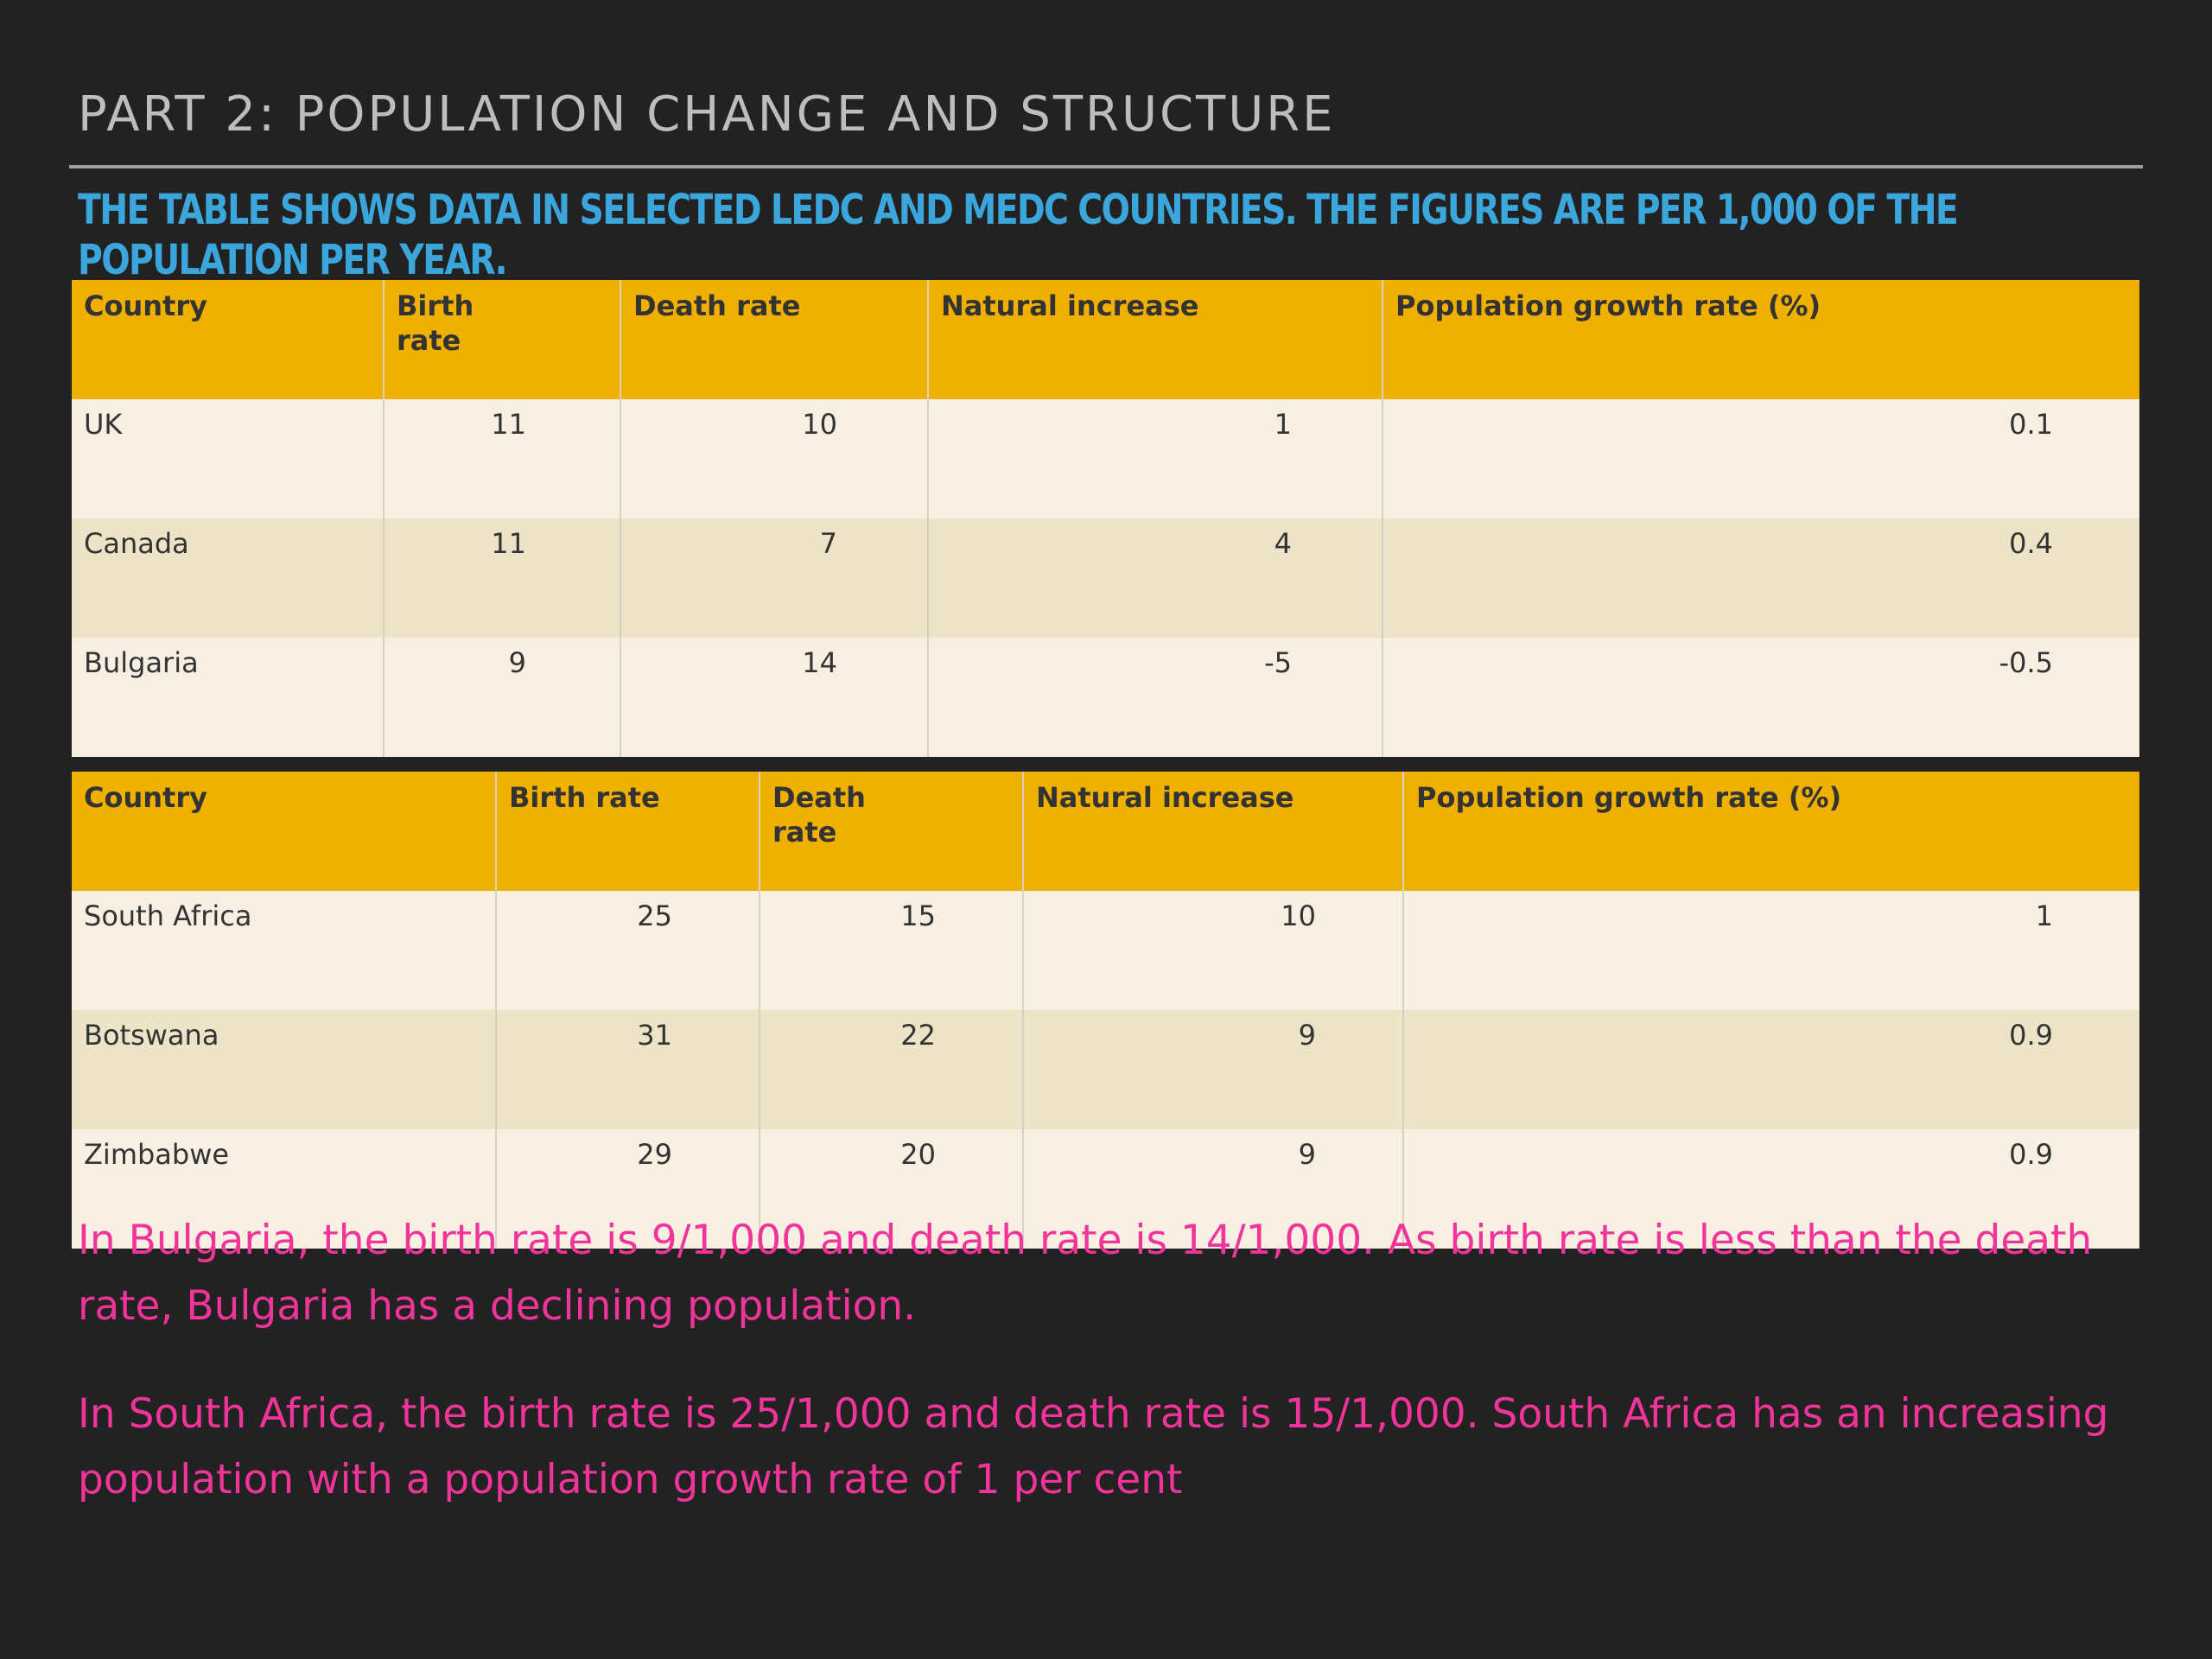 This screenshot has height=1659, width=2212. What do you see at coordinates (628, 1189) in the screenshot?
I see `birth-rate-cell: 29` at bounding box center [628, 1189].